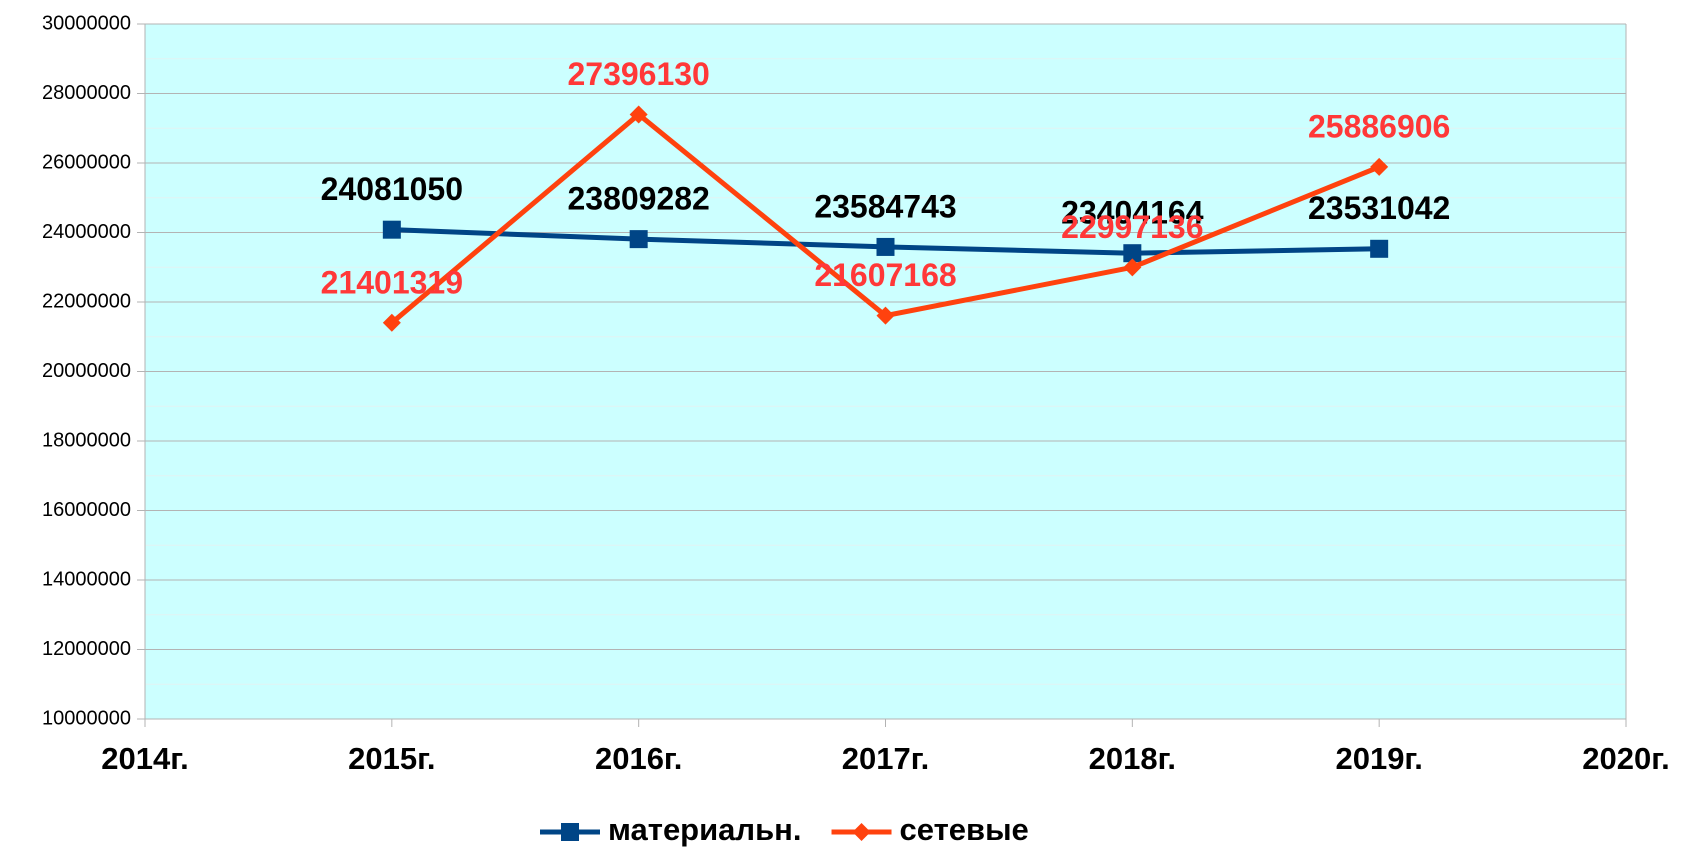 This screenshot has width=1688, height=852. What do you see at coordinates (86, 93) in the screenshot?
I see `y-tick-label: 28000000` at bounding box center [86, 93].